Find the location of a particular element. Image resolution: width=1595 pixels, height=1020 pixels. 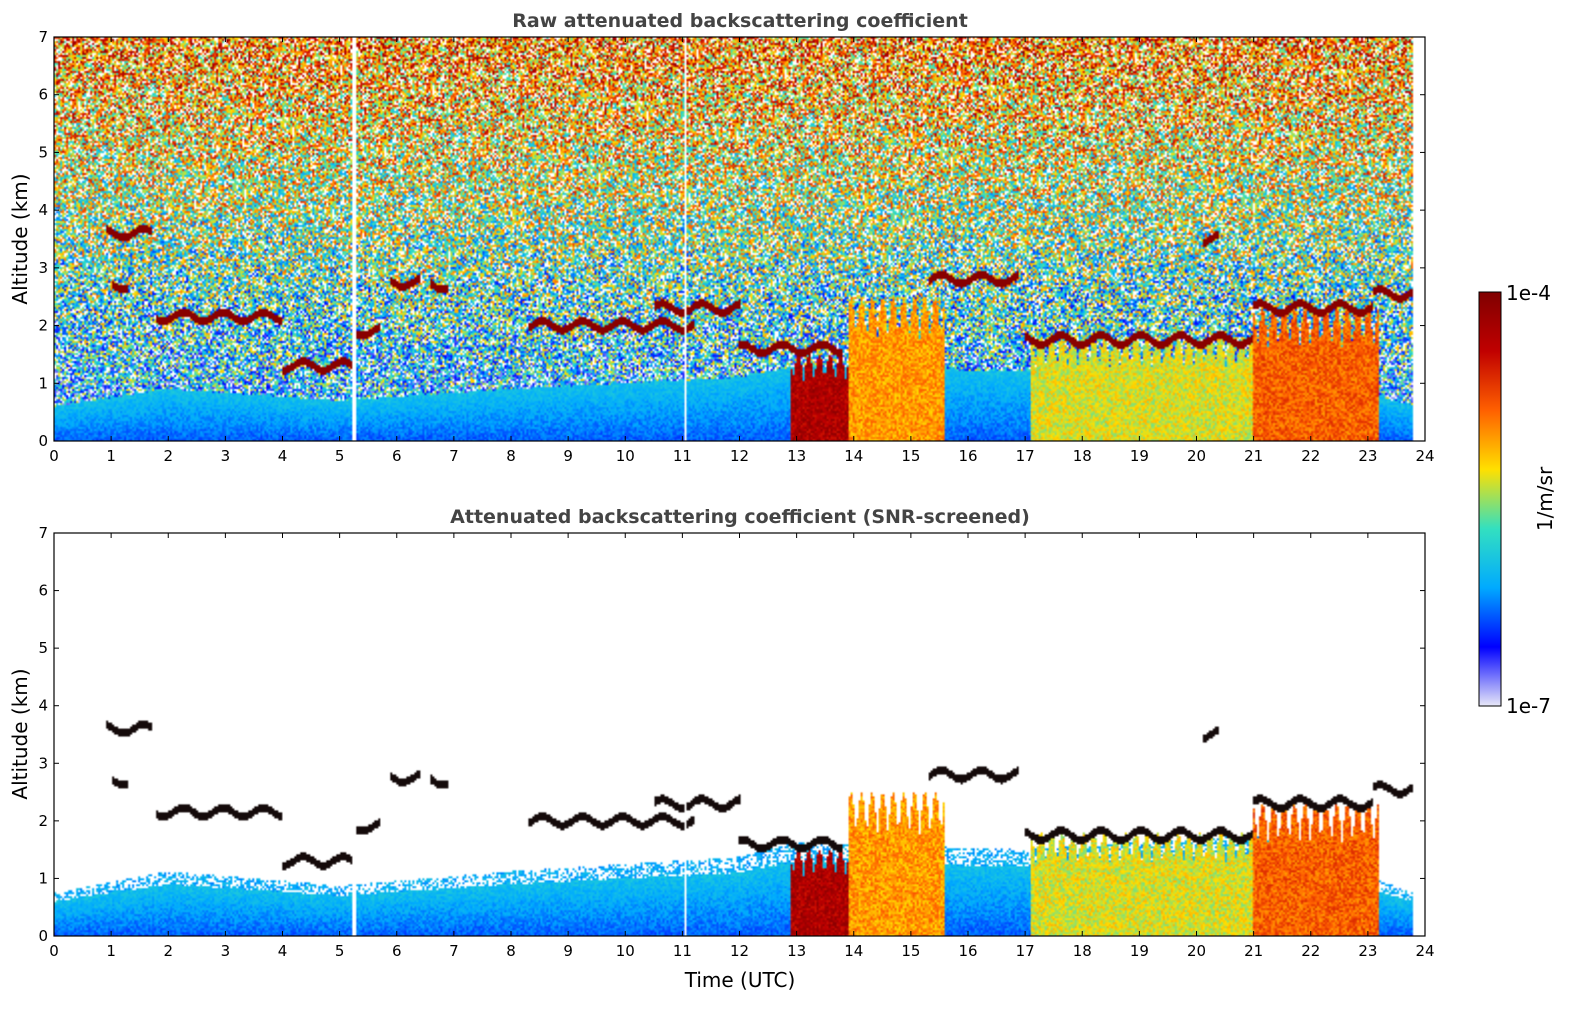

colorbar: 1e-4 1e-7 1/m/sr is located at coordinates (1517, 499).